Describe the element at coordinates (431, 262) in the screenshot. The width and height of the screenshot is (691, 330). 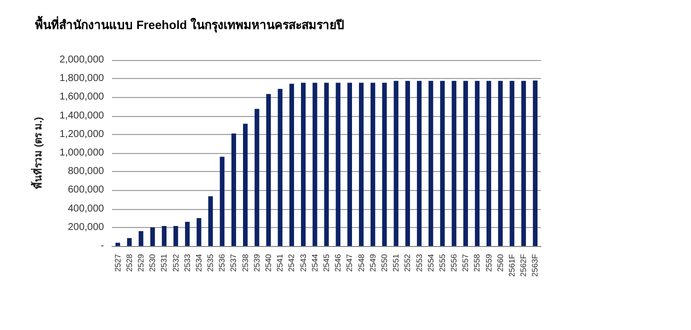
I see `x-tick-label: 2554` at that location.